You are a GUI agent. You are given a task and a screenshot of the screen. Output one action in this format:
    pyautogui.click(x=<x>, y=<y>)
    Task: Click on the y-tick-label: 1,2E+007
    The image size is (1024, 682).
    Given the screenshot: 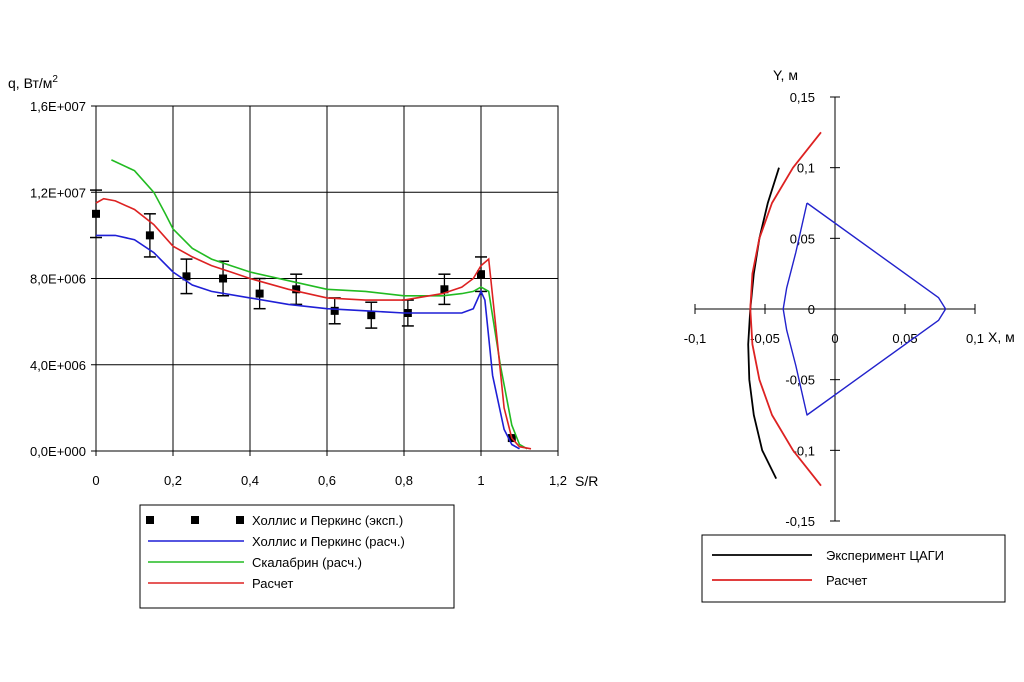 What is the action you would take?
    pyautogui.click(x=58, y=192)
    